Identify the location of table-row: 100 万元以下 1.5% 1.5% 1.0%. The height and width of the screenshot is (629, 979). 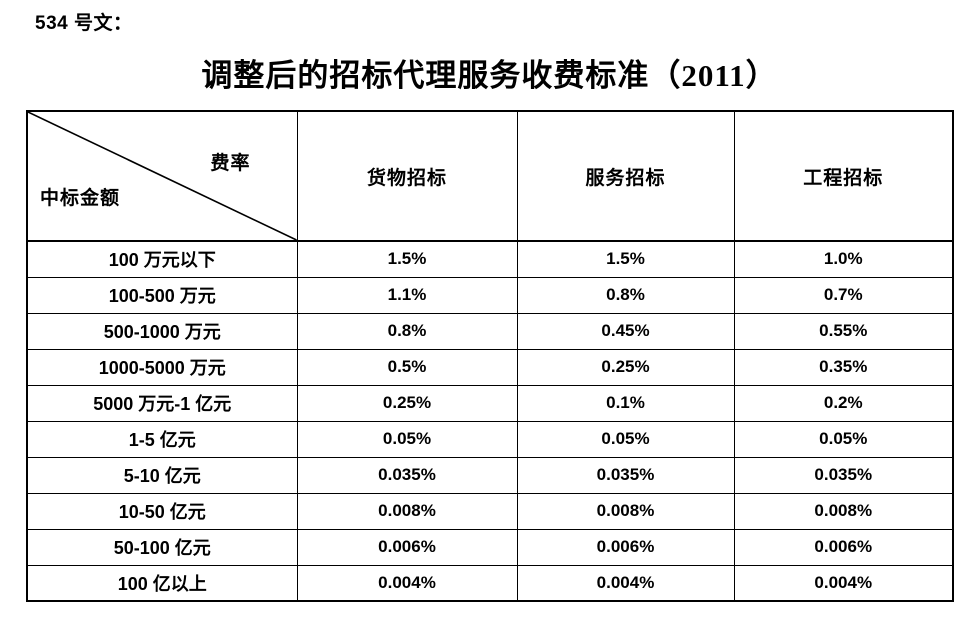
(490, 259).